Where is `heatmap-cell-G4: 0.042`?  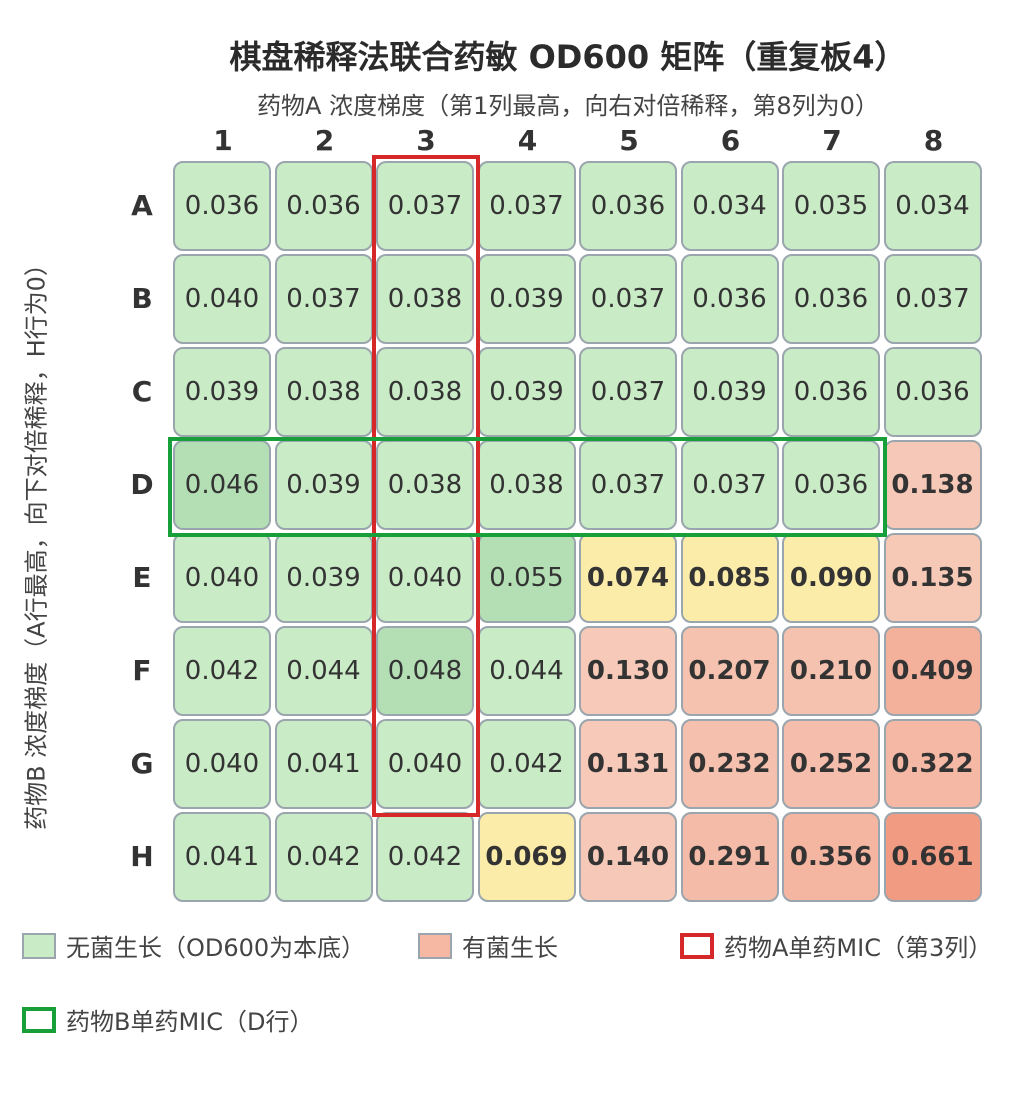
heatmap-cell-G4: 0.042 is located at coordinates (526, 764).